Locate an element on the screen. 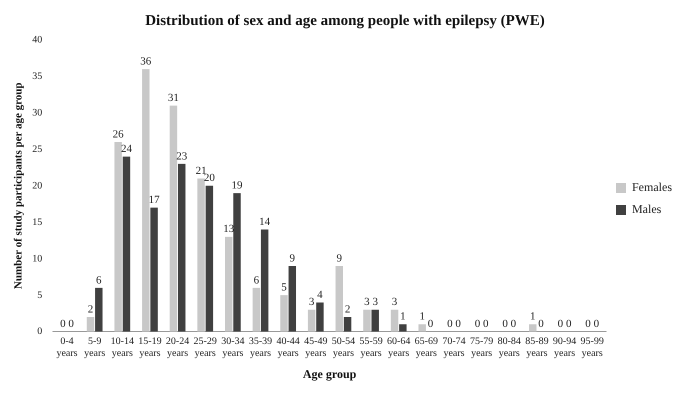  y-axis-title: Number of study participants per age group is located at coordinates (18, 186).